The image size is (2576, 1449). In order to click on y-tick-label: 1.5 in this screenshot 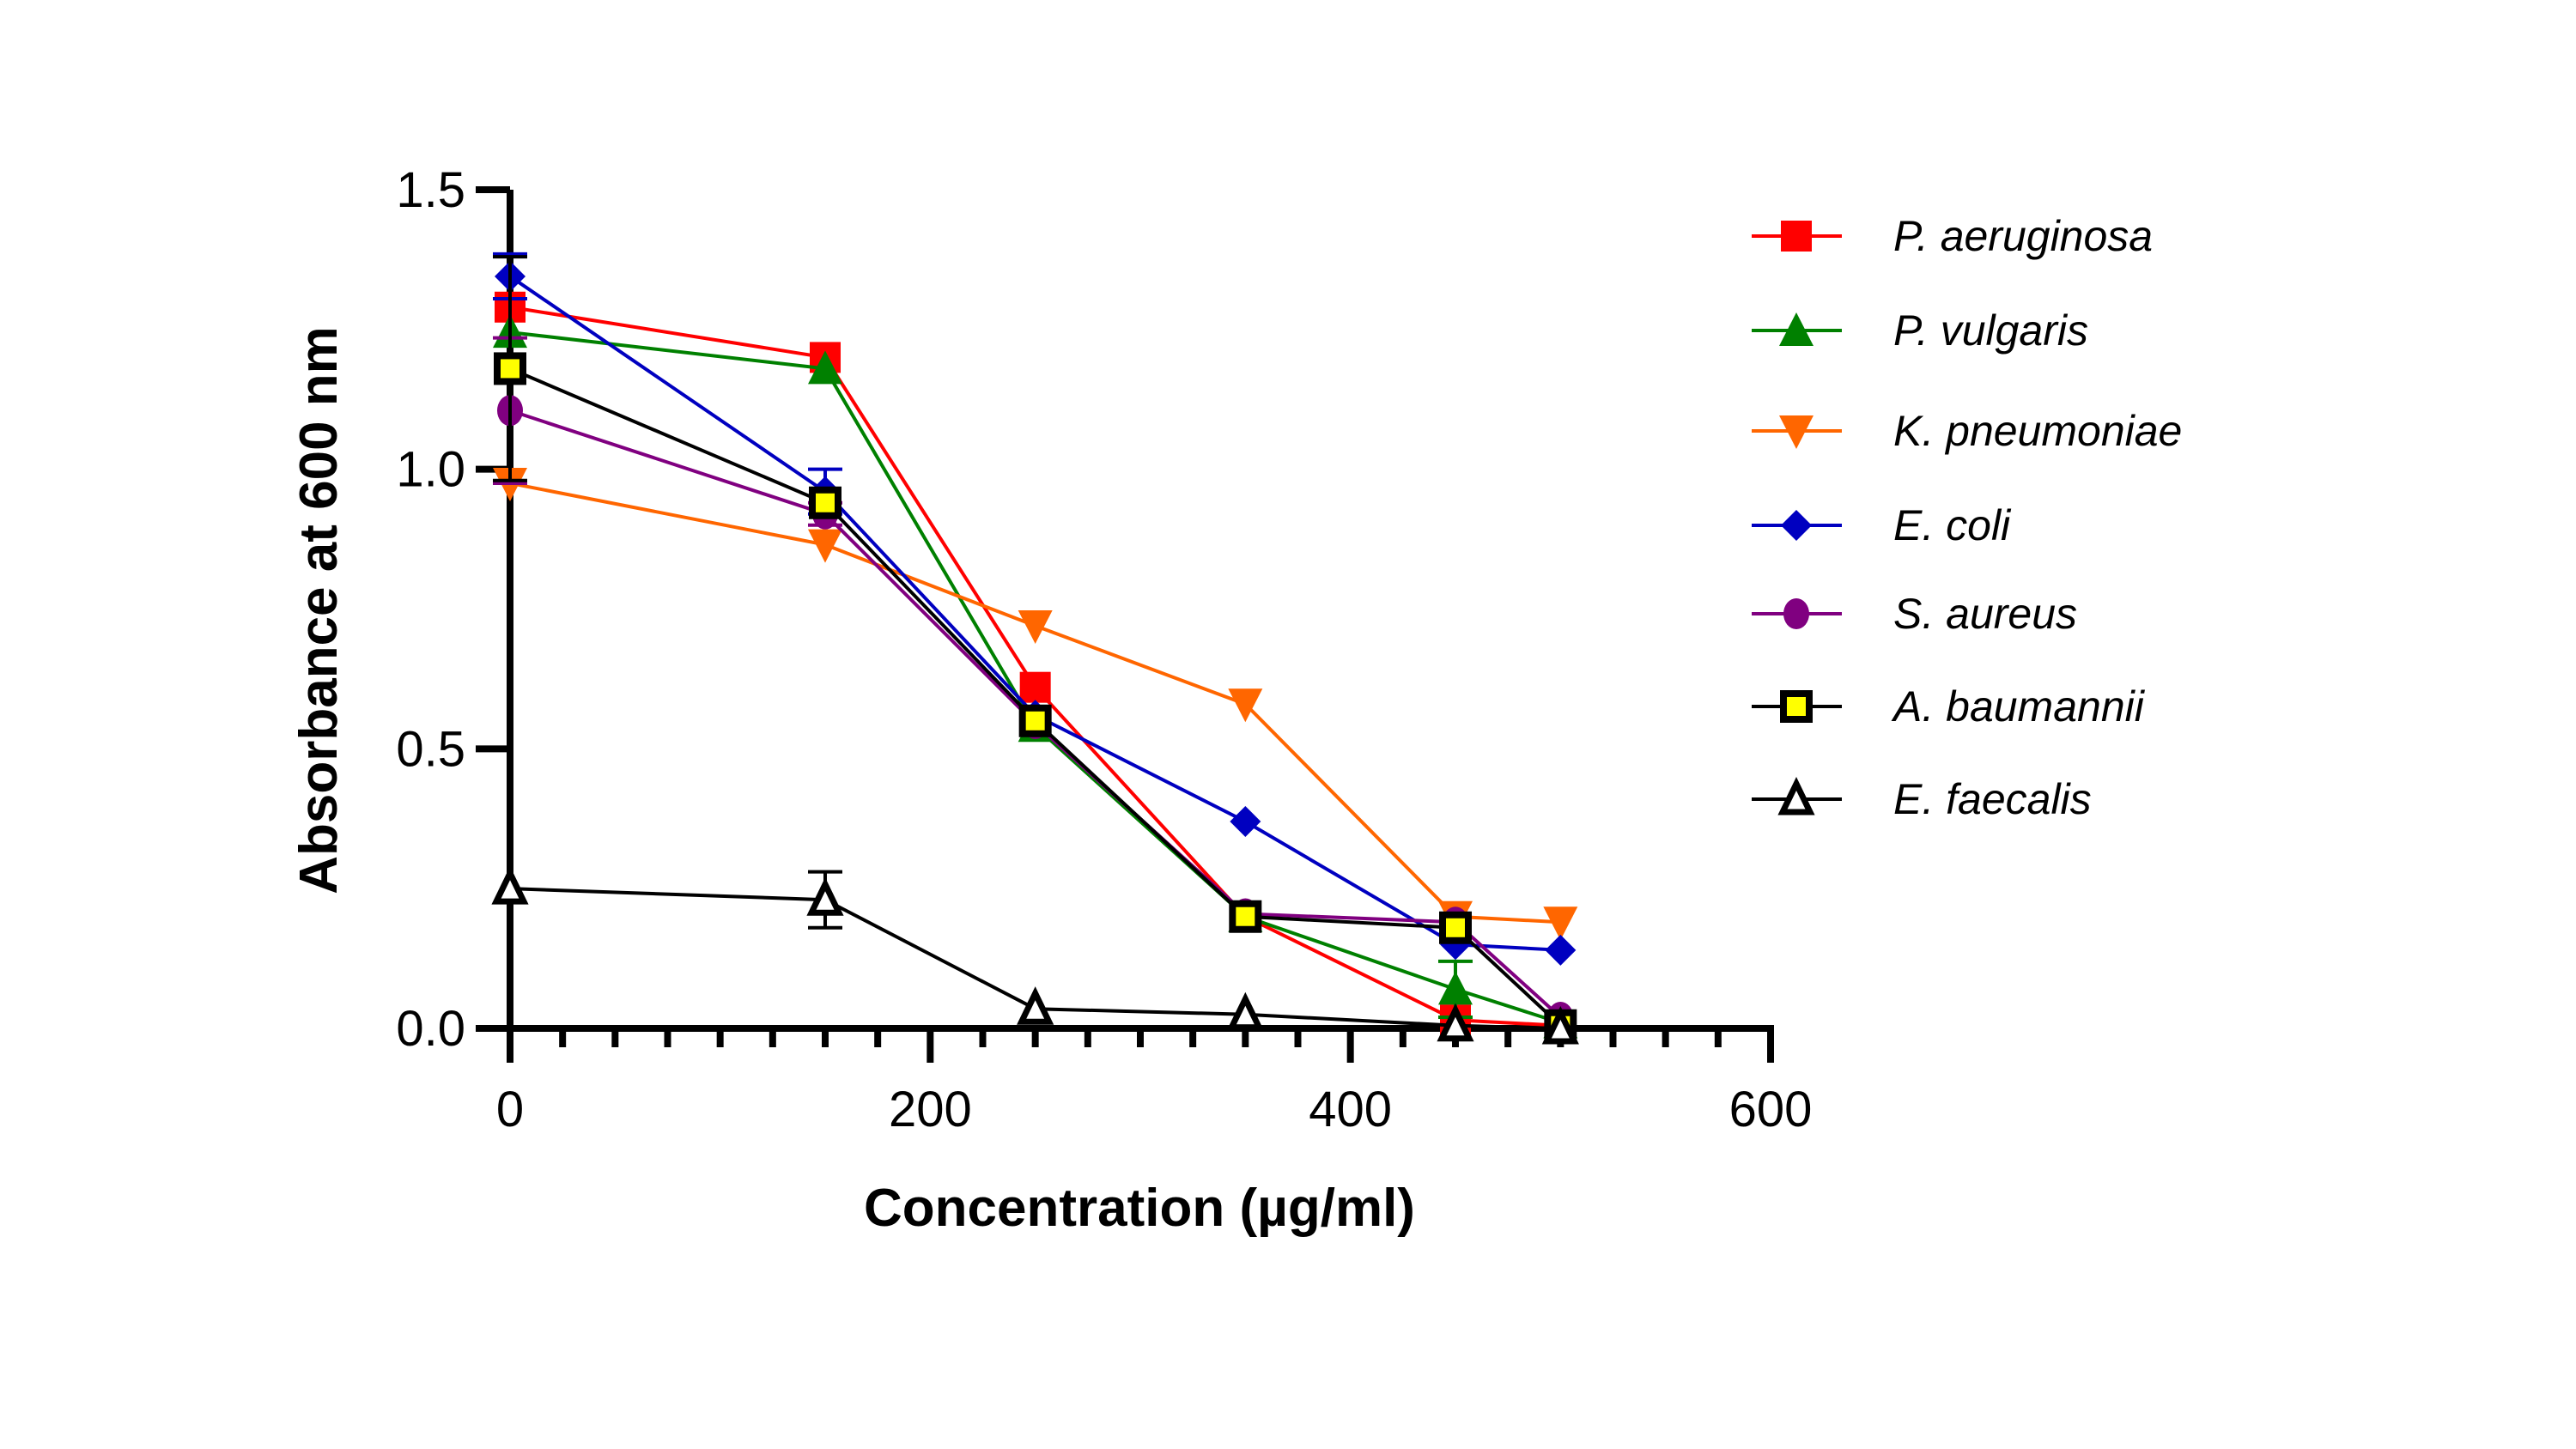, I will do `click(431, 190)`.